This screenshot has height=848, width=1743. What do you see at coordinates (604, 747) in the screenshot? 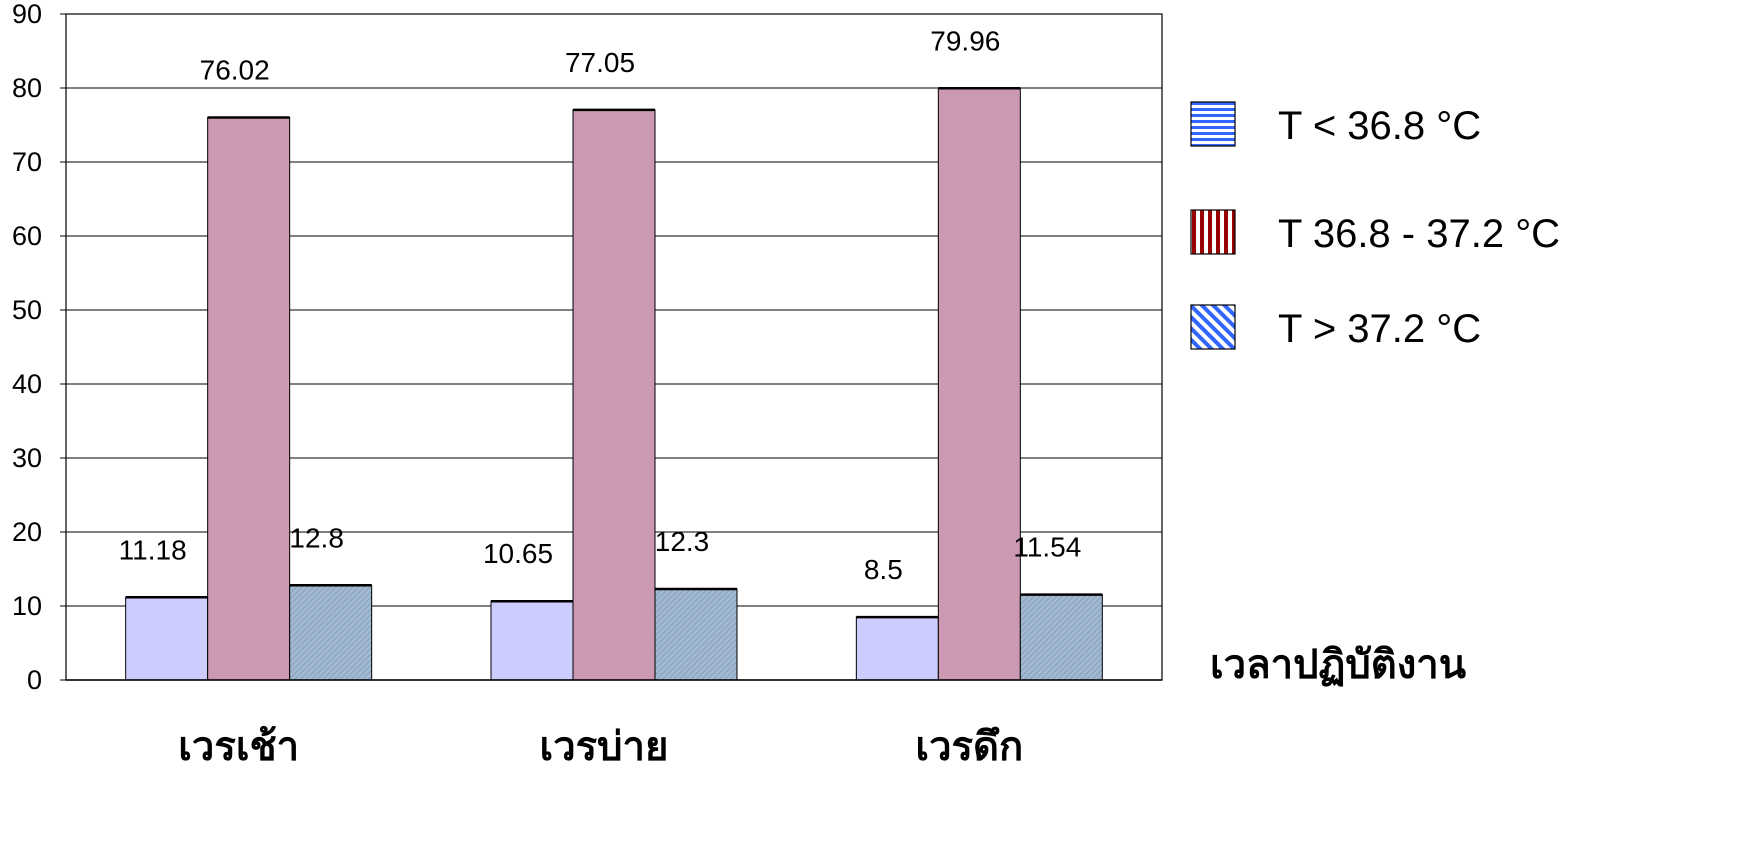
I see `x-tick-label: เวรบ่าย` at bounding box center [604, 747].